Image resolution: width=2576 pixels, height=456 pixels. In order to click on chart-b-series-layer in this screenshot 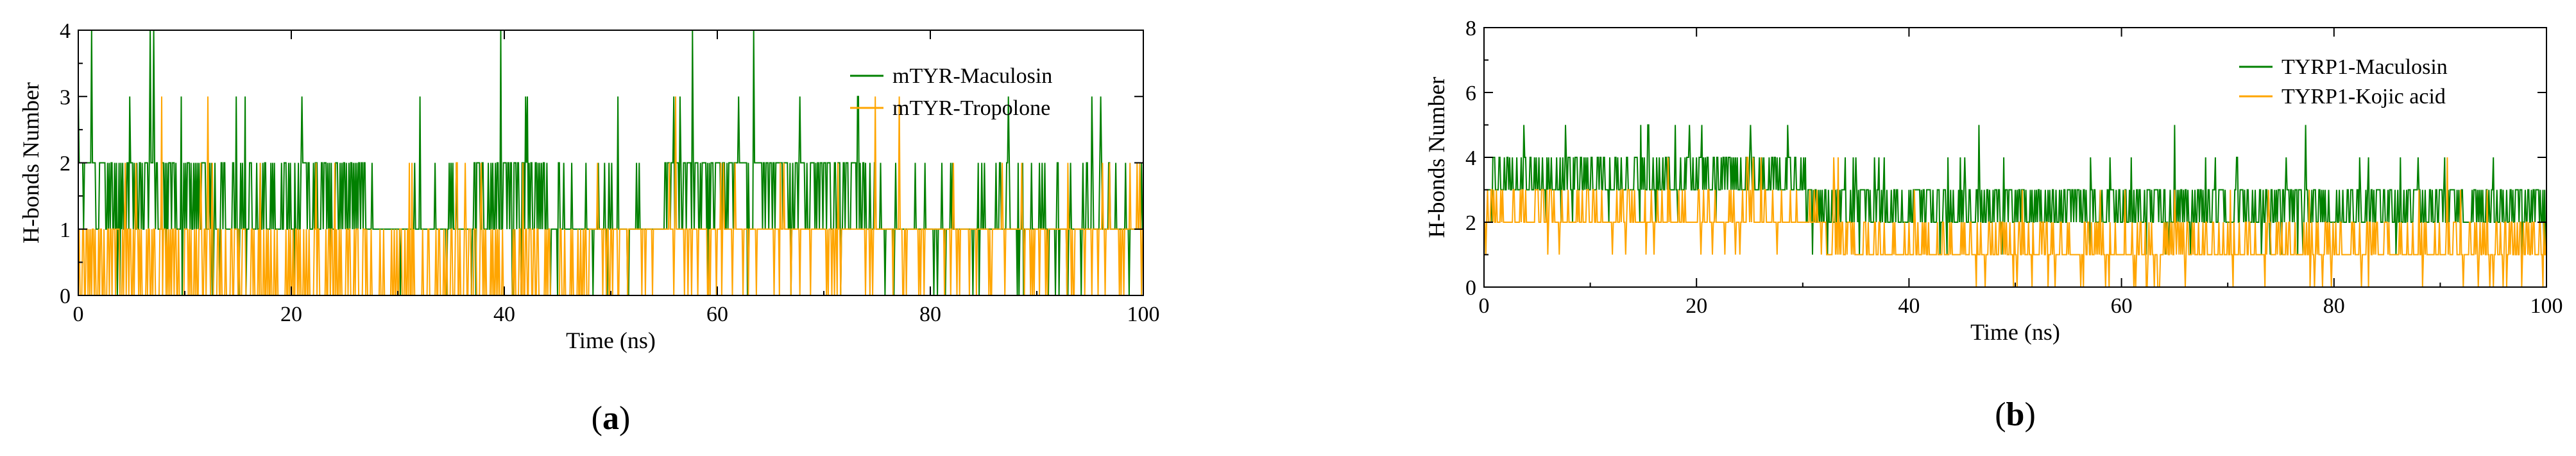, I will do `click(2015, 206)`.